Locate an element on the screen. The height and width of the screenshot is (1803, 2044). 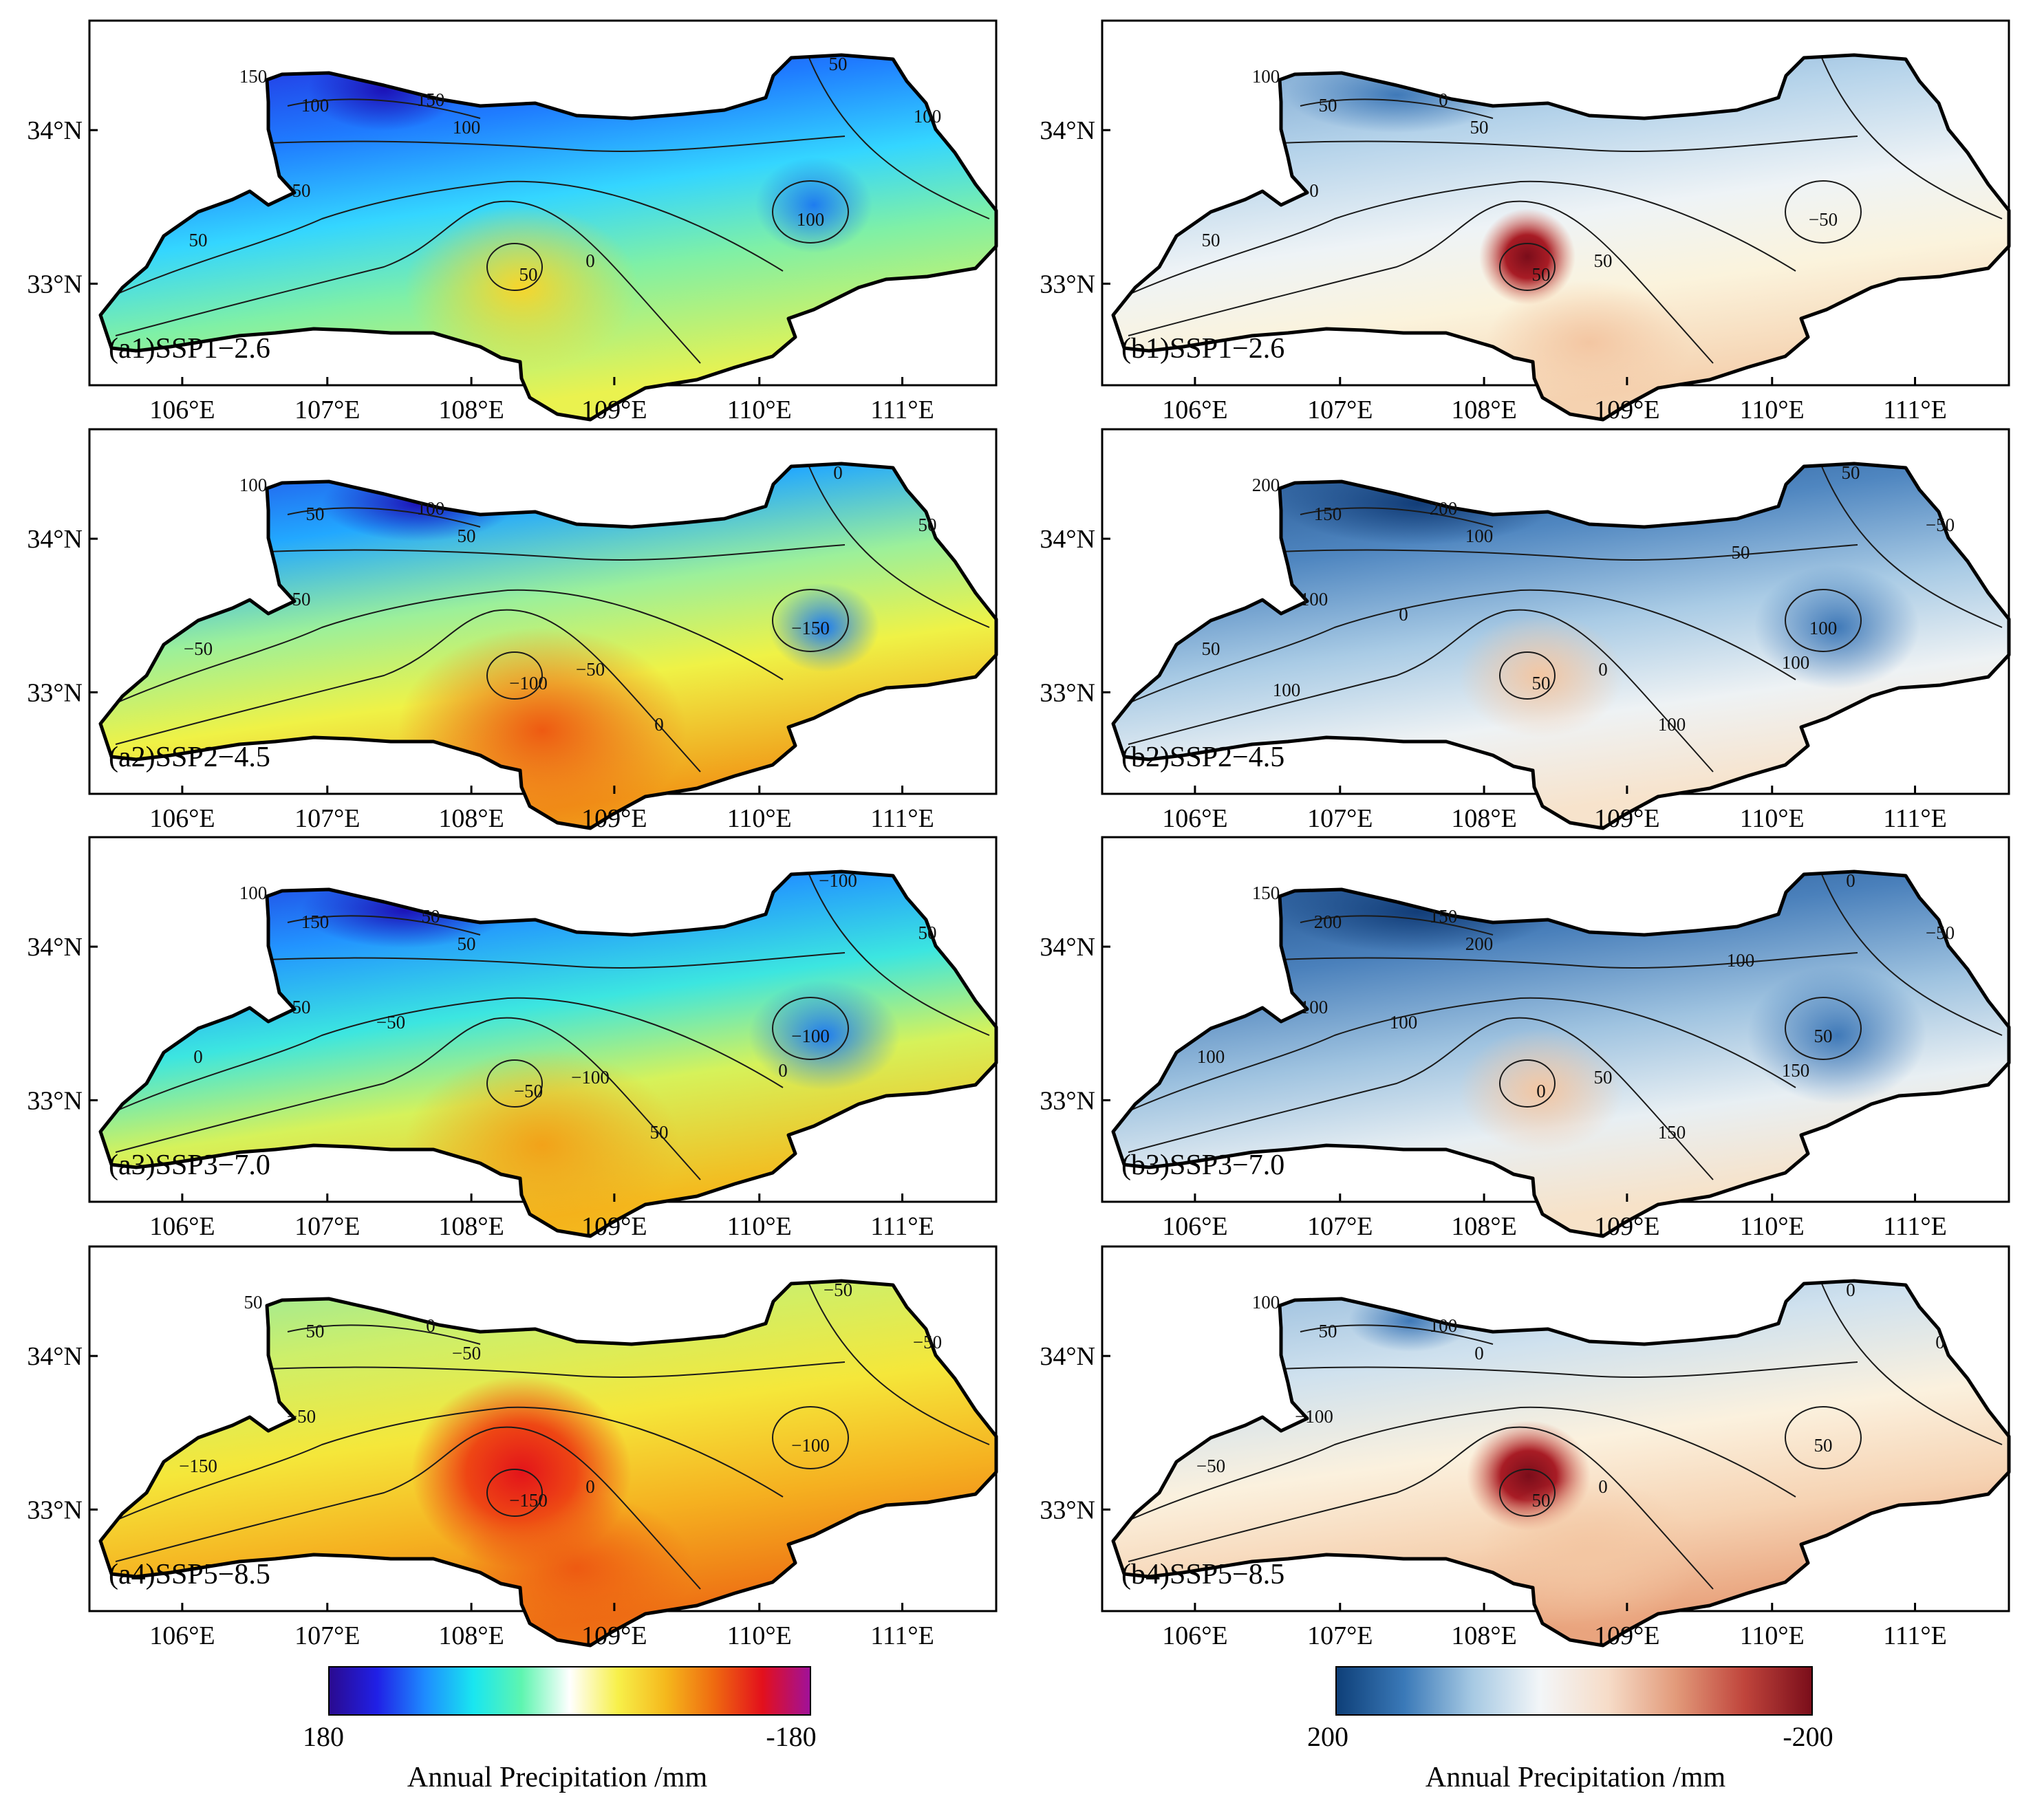
panel-label-a2: (a2)SSP2−4.5 is located at coordinates (189, 757).